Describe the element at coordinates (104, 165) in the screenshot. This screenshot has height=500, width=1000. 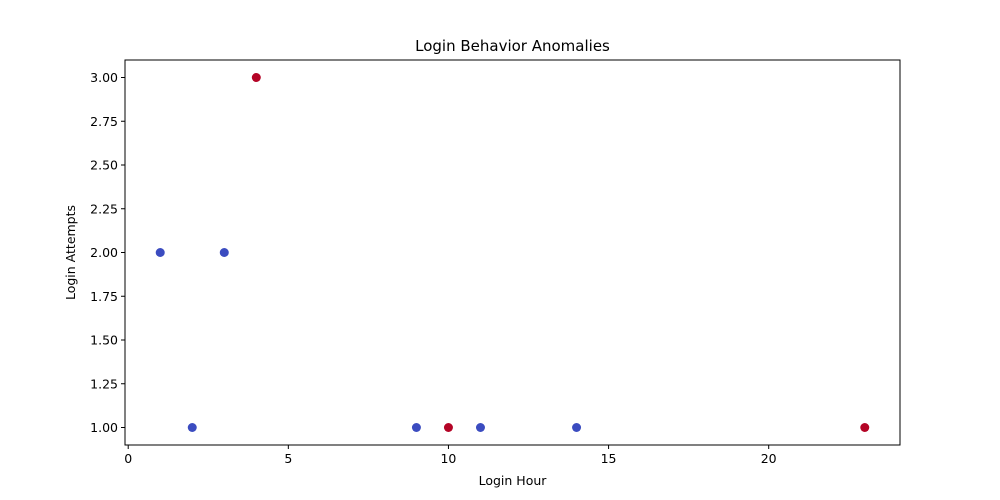
I see `y-tick-label: 2.50` at that location.